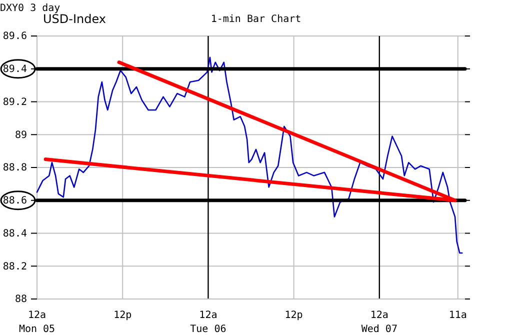  I want to click on chart-title: 1-min Bar Chart, so click(256, 19).